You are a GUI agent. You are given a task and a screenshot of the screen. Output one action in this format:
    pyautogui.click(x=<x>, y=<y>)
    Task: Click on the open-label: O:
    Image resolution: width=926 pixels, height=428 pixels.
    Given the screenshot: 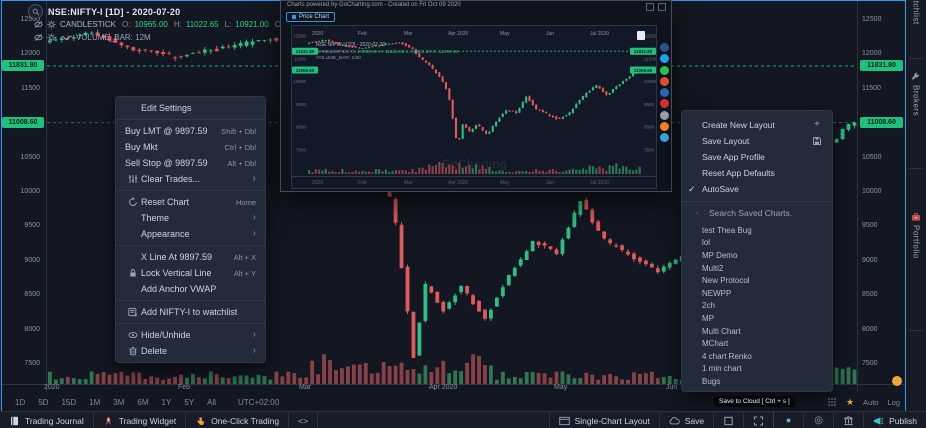 What is the action you would take?
    pyautogui.click(x=126, y=24)
    